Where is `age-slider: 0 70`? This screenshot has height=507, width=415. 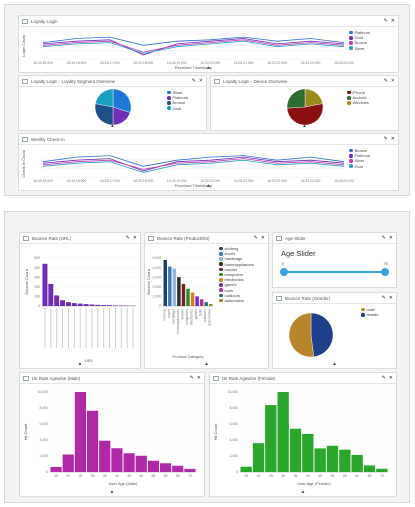 age-slider: 0 70 is located at coordinates (334, 269).